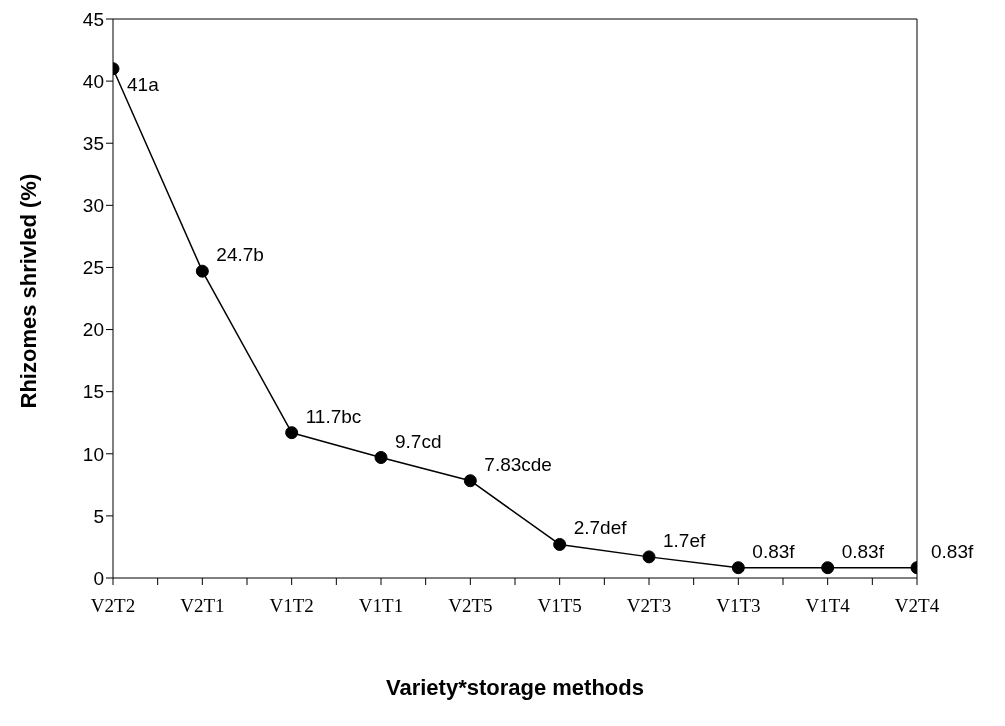 The width and height of the screenshot is (1005, 726). Describe the element at coordinates (684, 540) in the screenshot. I see `data-label: 1.7ef` at that location.